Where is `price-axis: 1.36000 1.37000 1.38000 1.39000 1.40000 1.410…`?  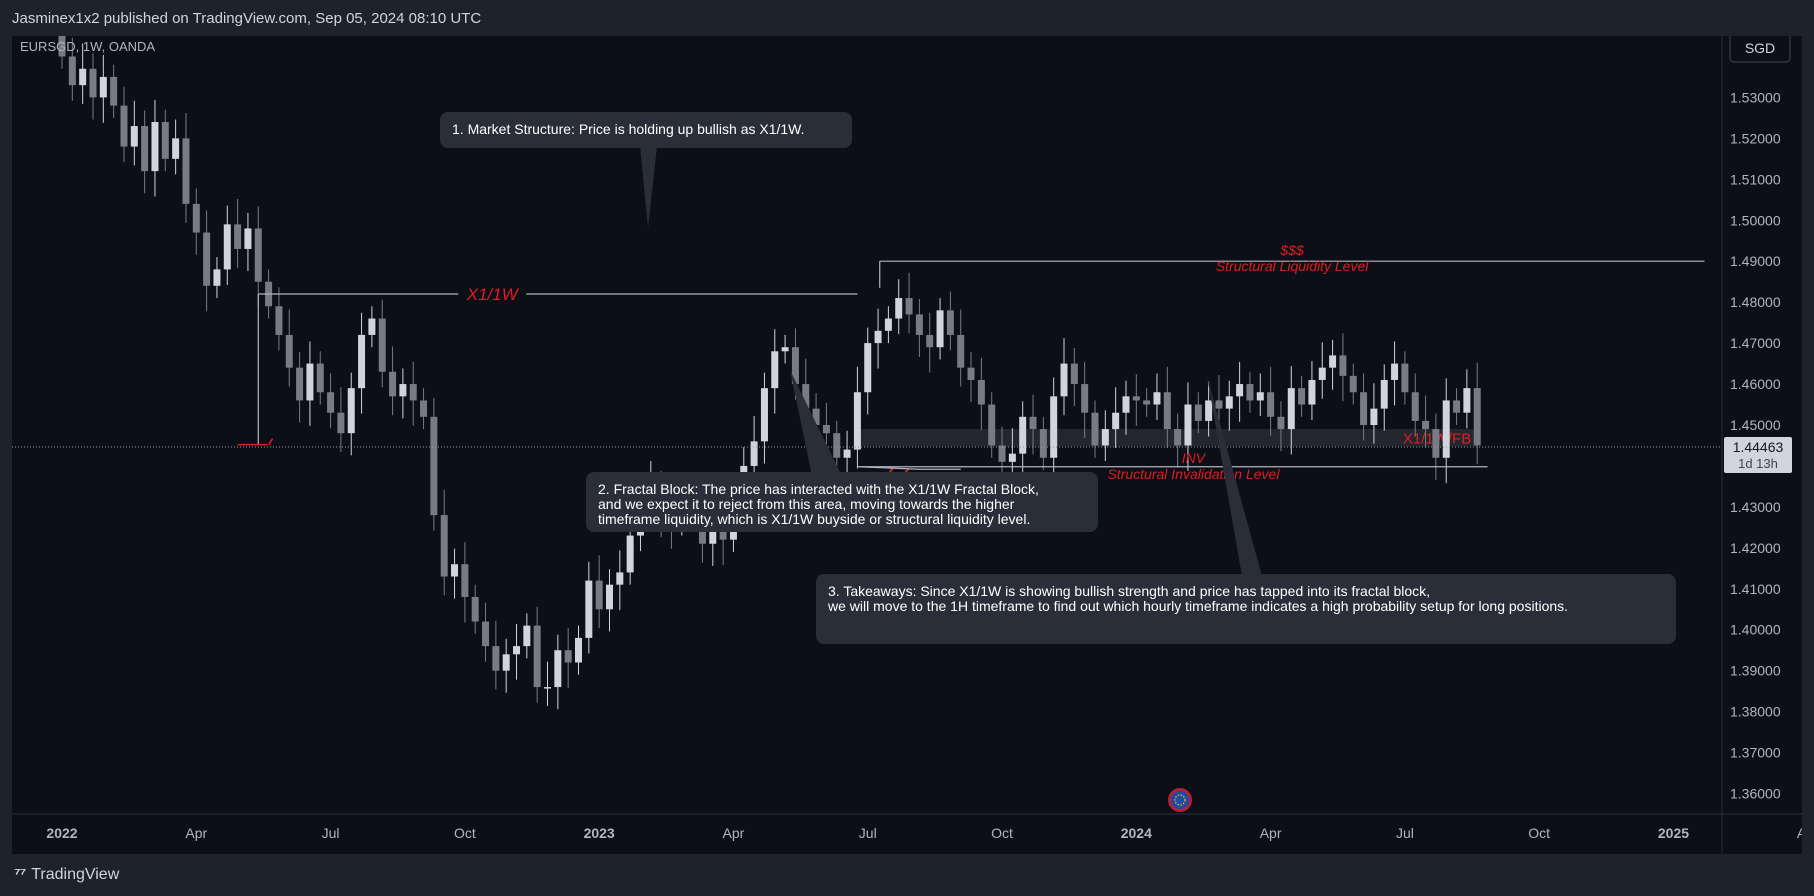
price-axis: 1.36000 1.37000 1.38000 1.39000 1.40000 1.410… is located at coordinates (1761, 445).